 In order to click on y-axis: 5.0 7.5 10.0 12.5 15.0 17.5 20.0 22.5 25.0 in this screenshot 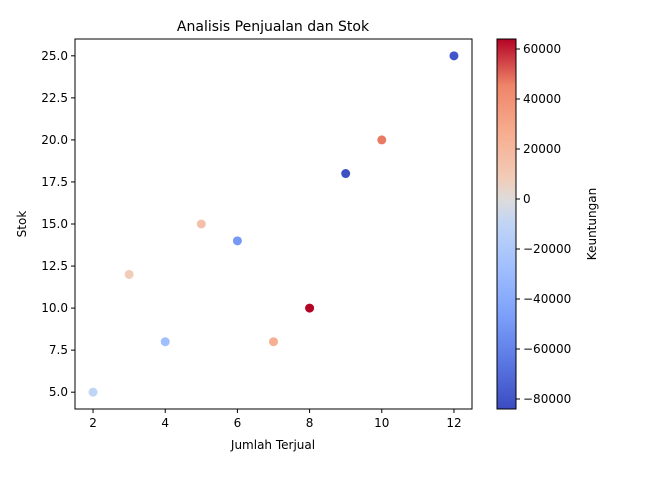, I will do `click(58, 224)`.